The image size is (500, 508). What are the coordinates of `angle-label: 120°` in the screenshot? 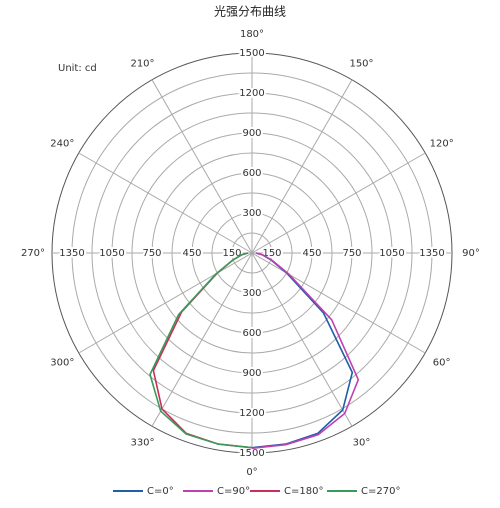 It's located at (442, 144).